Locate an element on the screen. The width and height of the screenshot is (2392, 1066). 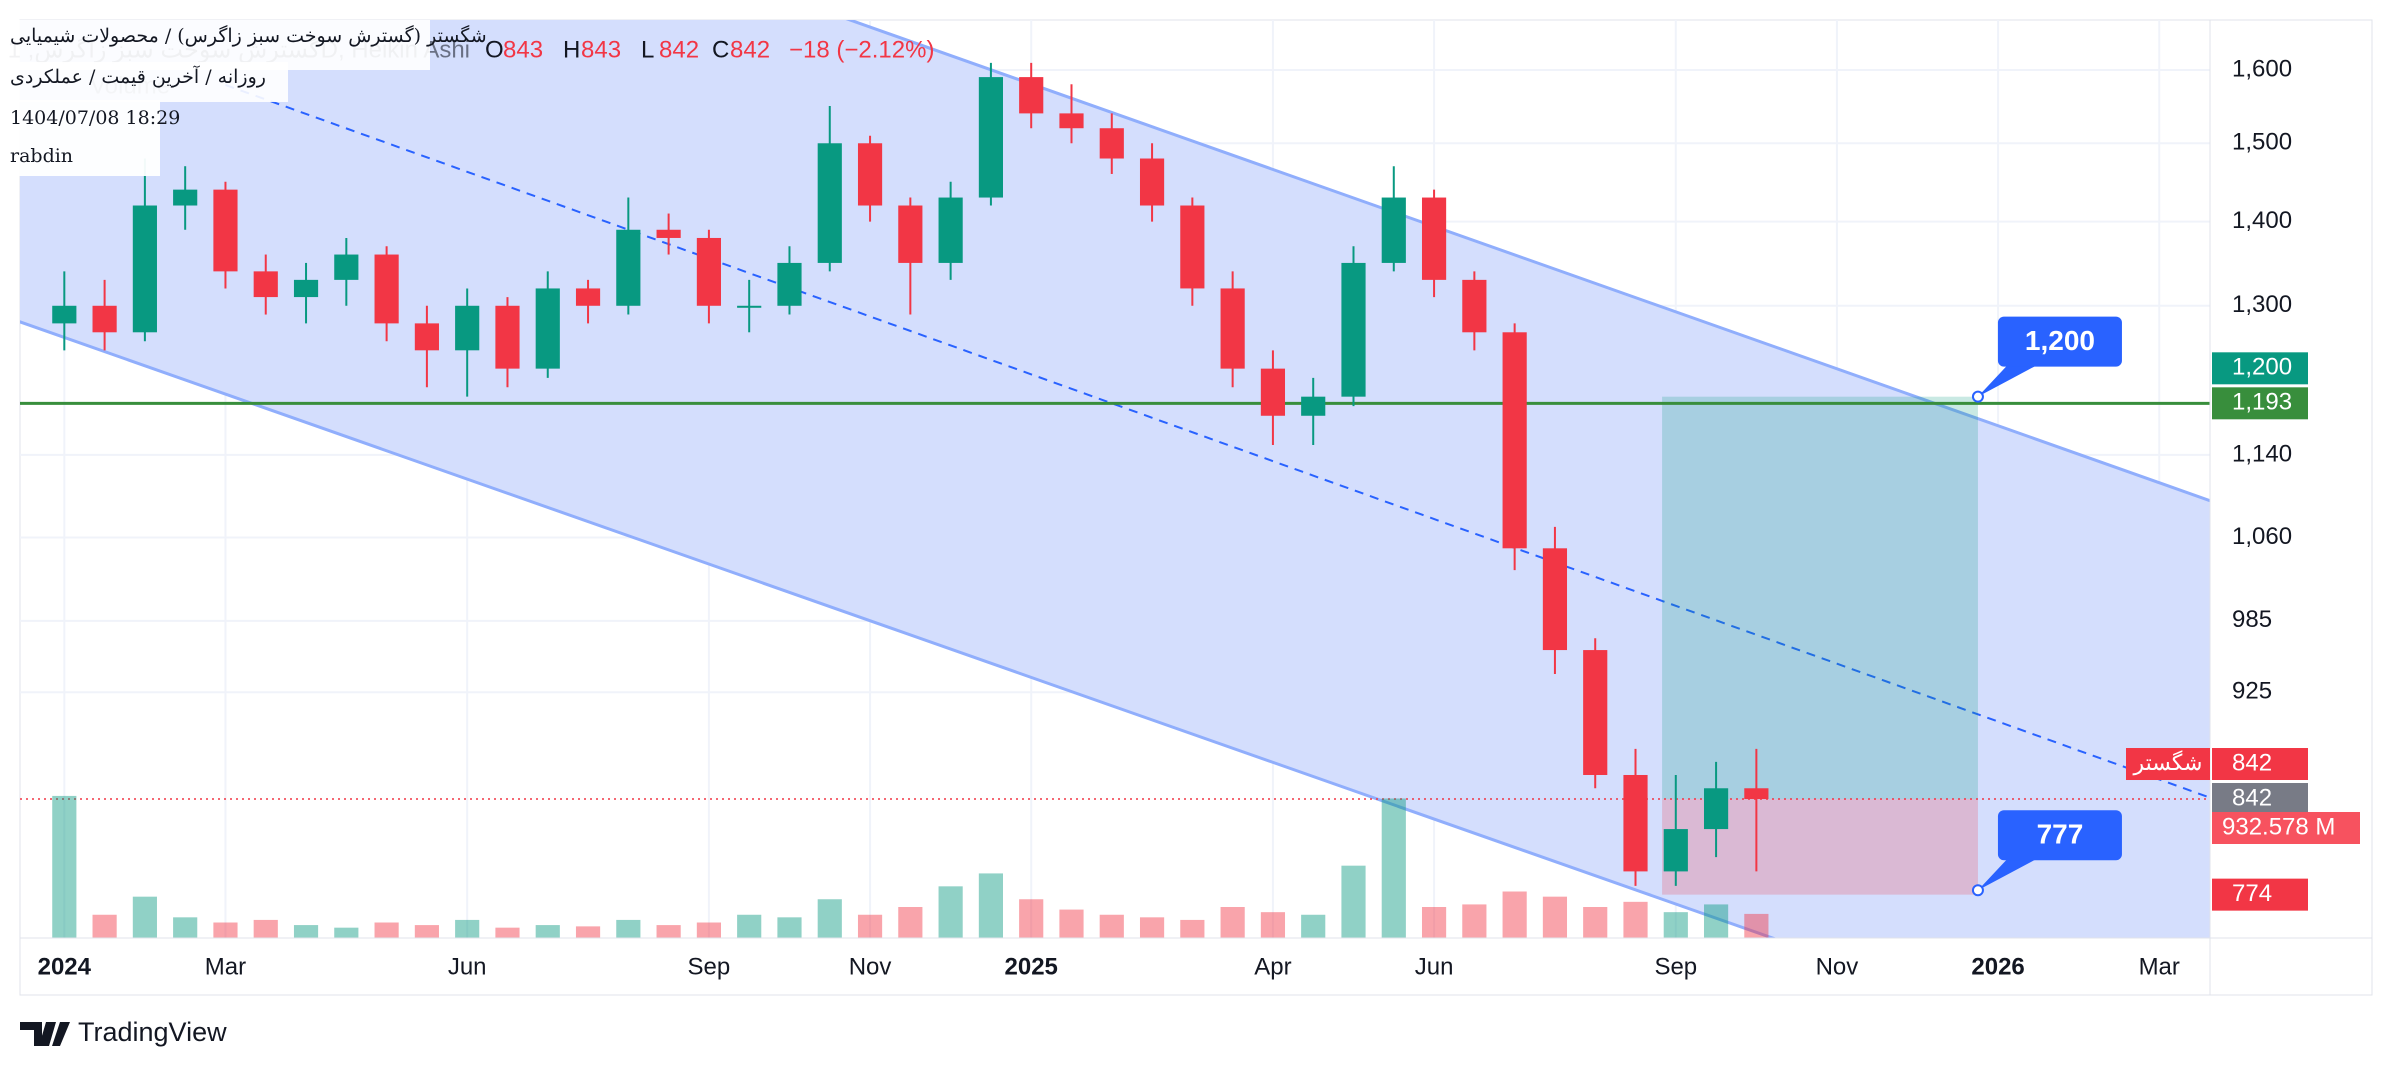
ohlc-key: C is located at coordinates (720, 49).